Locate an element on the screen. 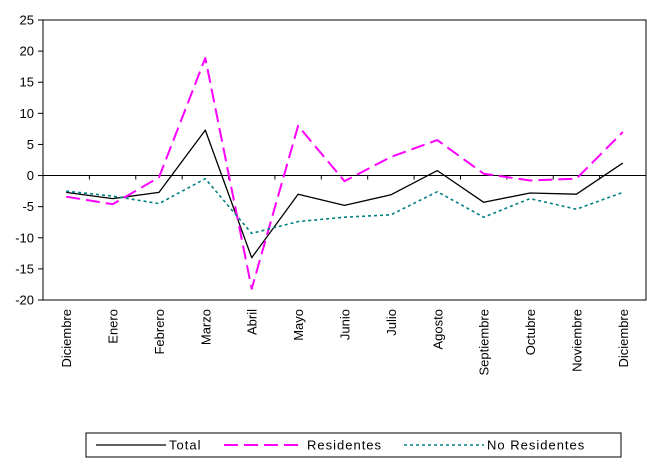  x-tick-label: Mayo is located at coordinates (298, 325).